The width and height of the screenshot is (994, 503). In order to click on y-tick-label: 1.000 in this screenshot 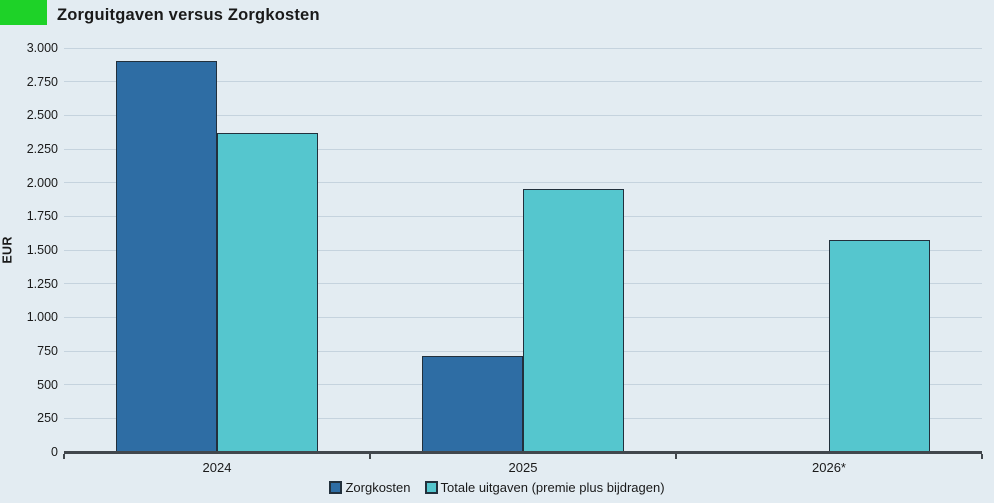, I will do `click(42, 317)`.